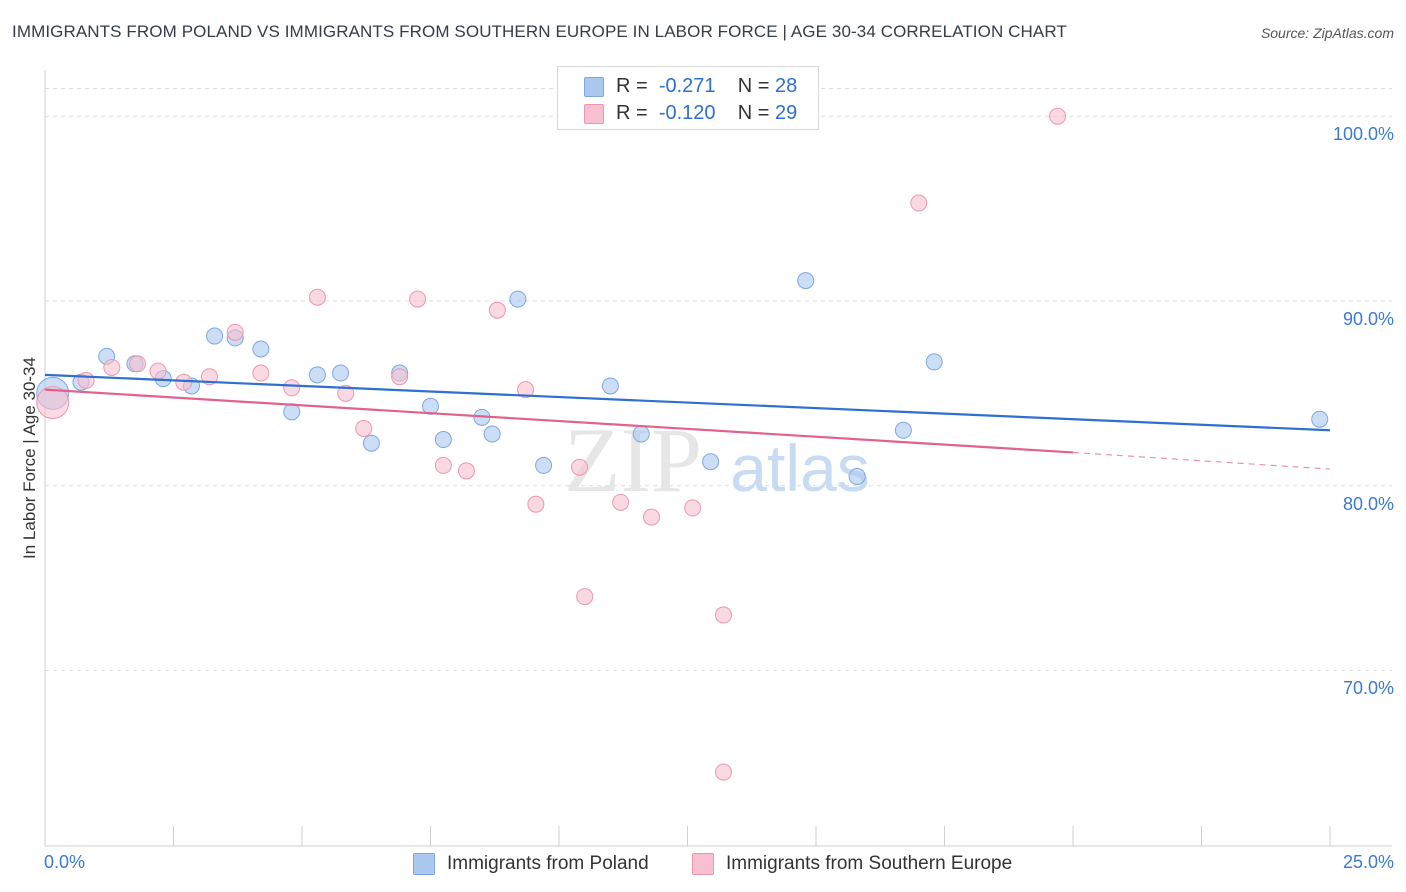  What do you see at coordinates (688, 98) in the screenshot?
I see `stats-legend: R = -0.271 N = 28 R = -0.120 N = 29` at bounding box center [688, 98].